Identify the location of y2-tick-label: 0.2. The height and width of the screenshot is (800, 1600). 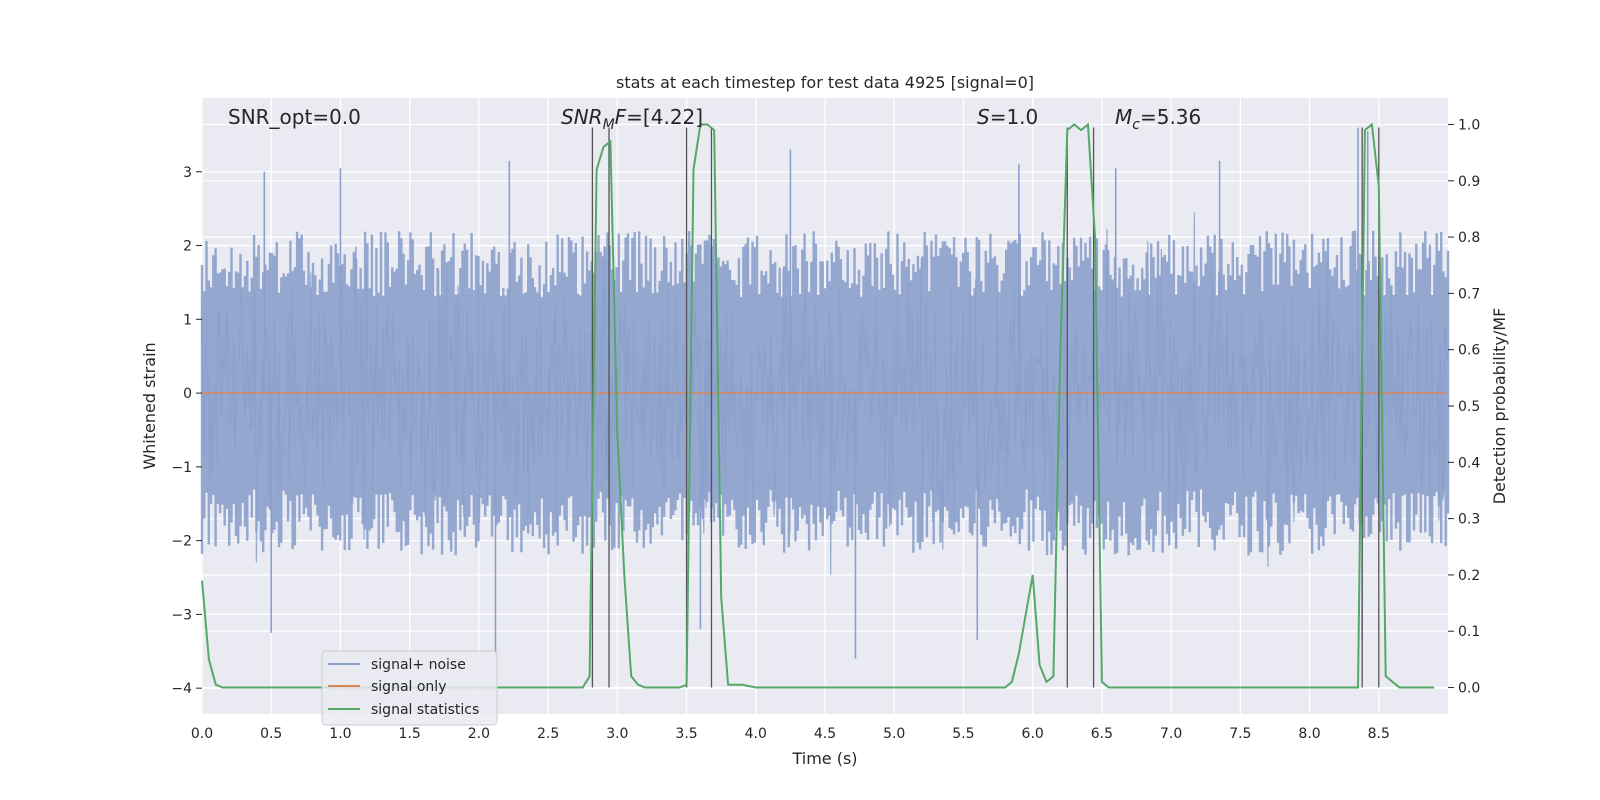
(1469, 576).